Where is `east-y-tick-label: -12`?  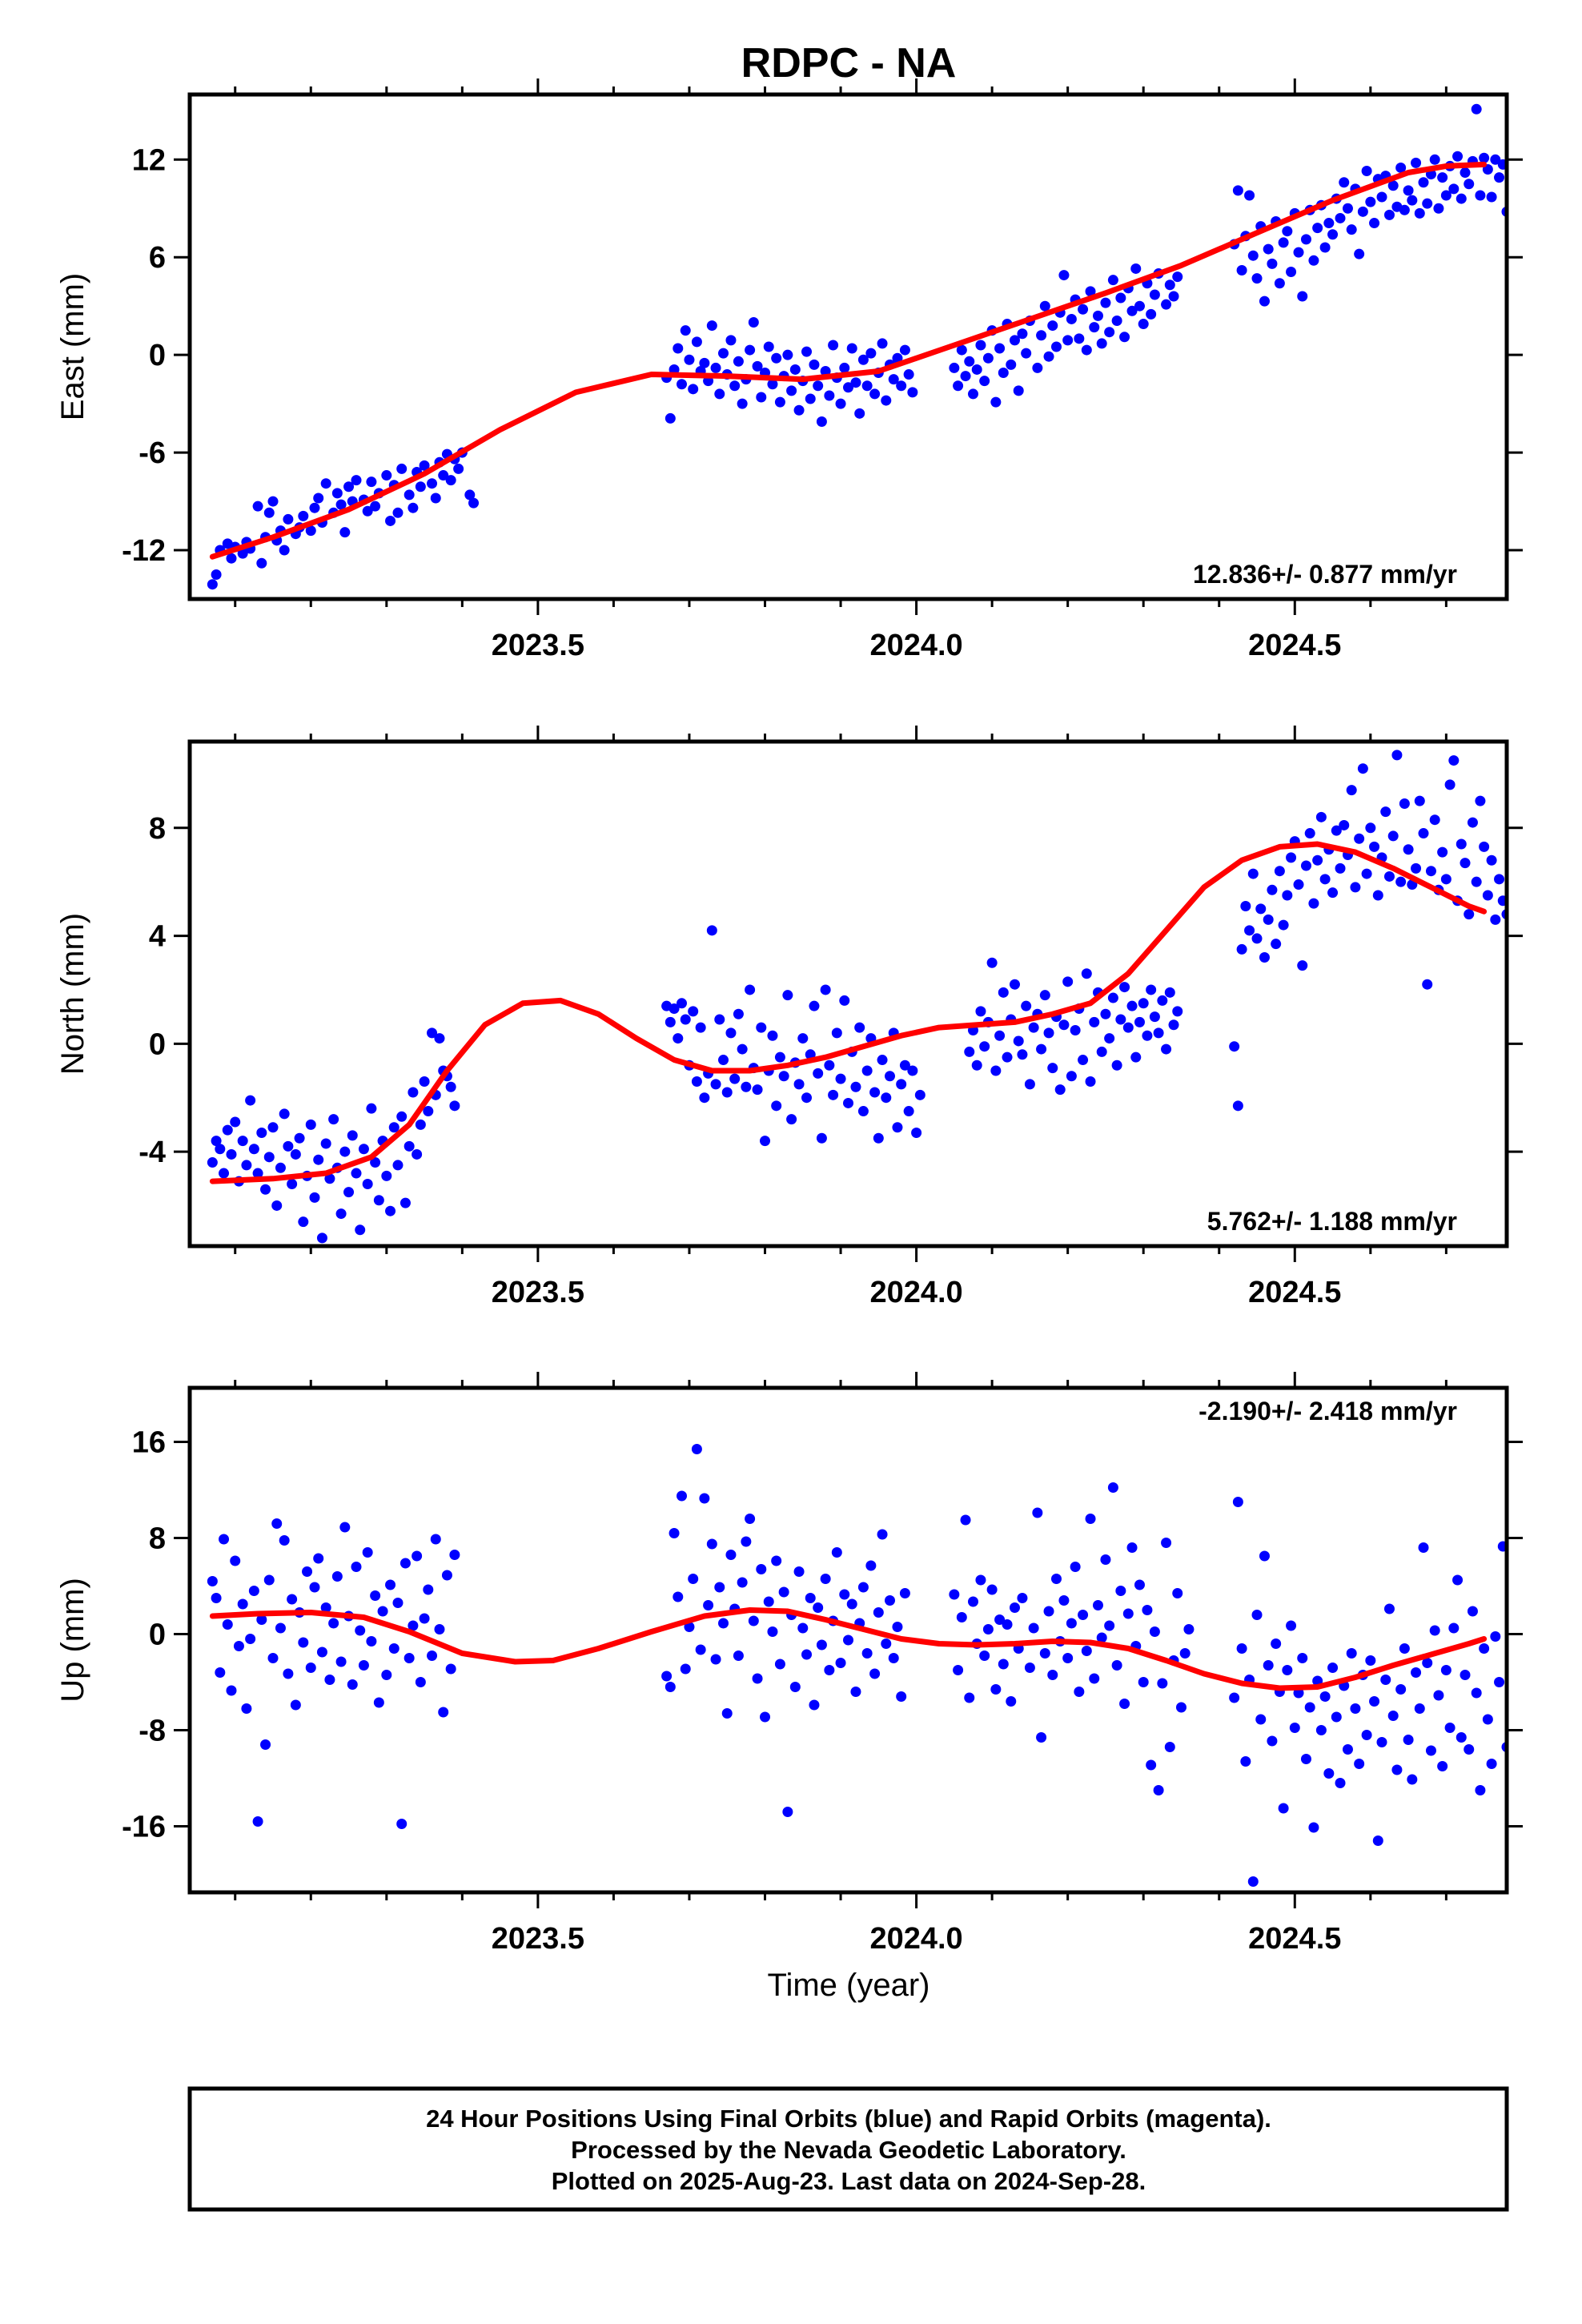
east-y-tick-label: -12 is located at coordinates (144, 551).